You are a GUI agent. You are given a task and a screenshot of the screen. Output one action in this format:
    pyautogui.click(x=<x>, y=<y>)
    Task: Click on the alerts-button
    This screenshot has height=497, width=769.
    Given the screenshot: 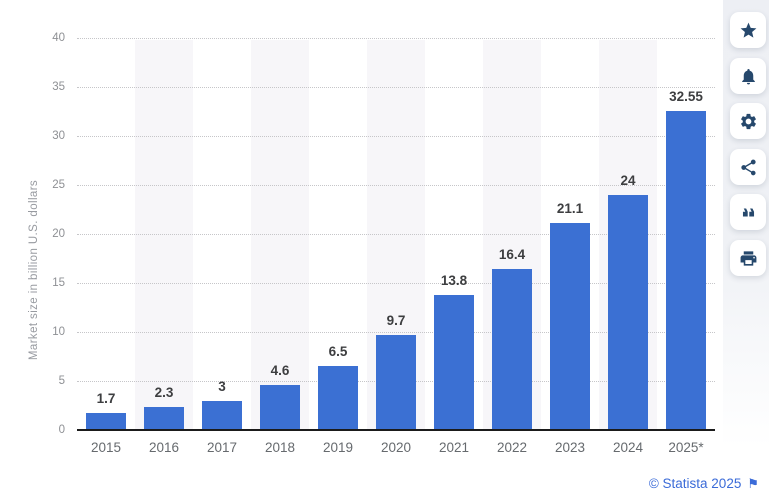 What is the action you would take?
    pyautogui.click(x=748, y=76)
    